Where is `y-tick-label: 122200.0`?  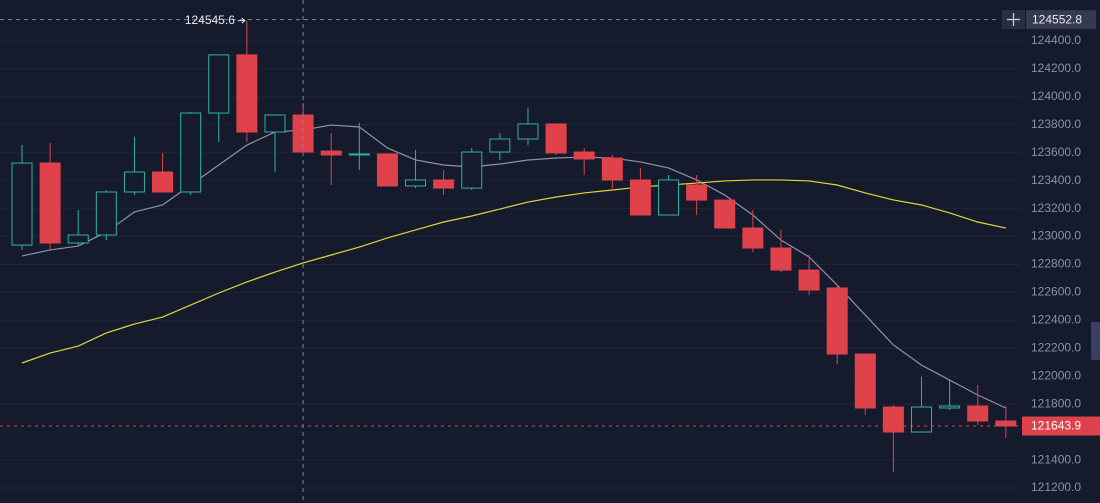 y-tick-label: 122200.0 is located at coordinates (1056, 347).